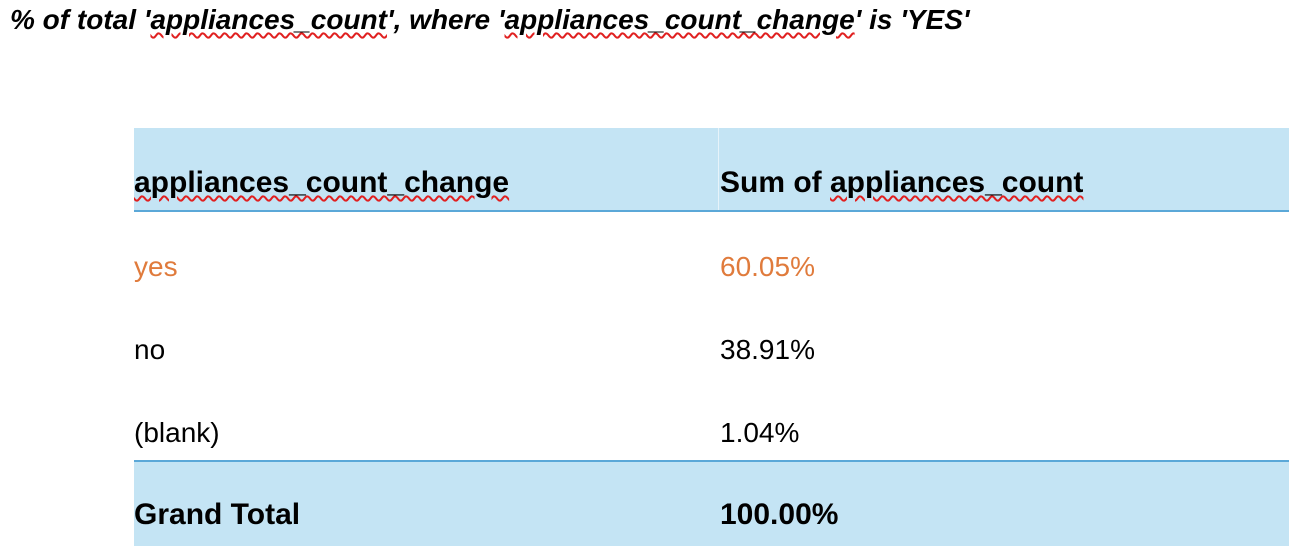 This screenshot has width=1297, height=548. What do you see at coordinates (322, 182) in the screenshot?
I see `column-header-appliances-count-change: appliances_count_change` at bounding box center [322, 182].